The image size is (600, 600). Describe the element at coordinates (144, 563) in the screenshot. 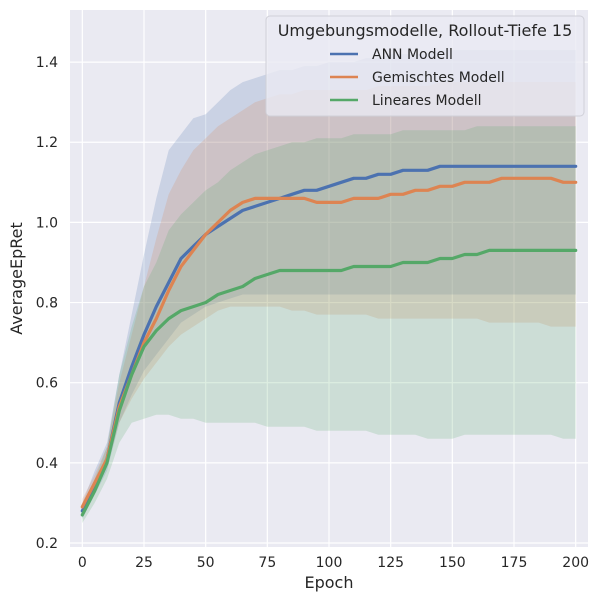

I see `x-tick-label: 25` at that location.